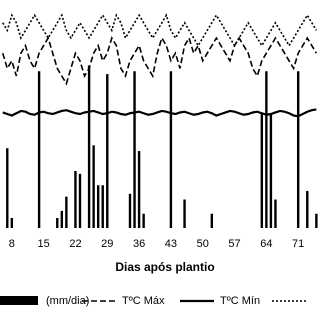 This screenshot has width=320, height=320. I want to click on x-tick-label: 29, so click(107, 244).